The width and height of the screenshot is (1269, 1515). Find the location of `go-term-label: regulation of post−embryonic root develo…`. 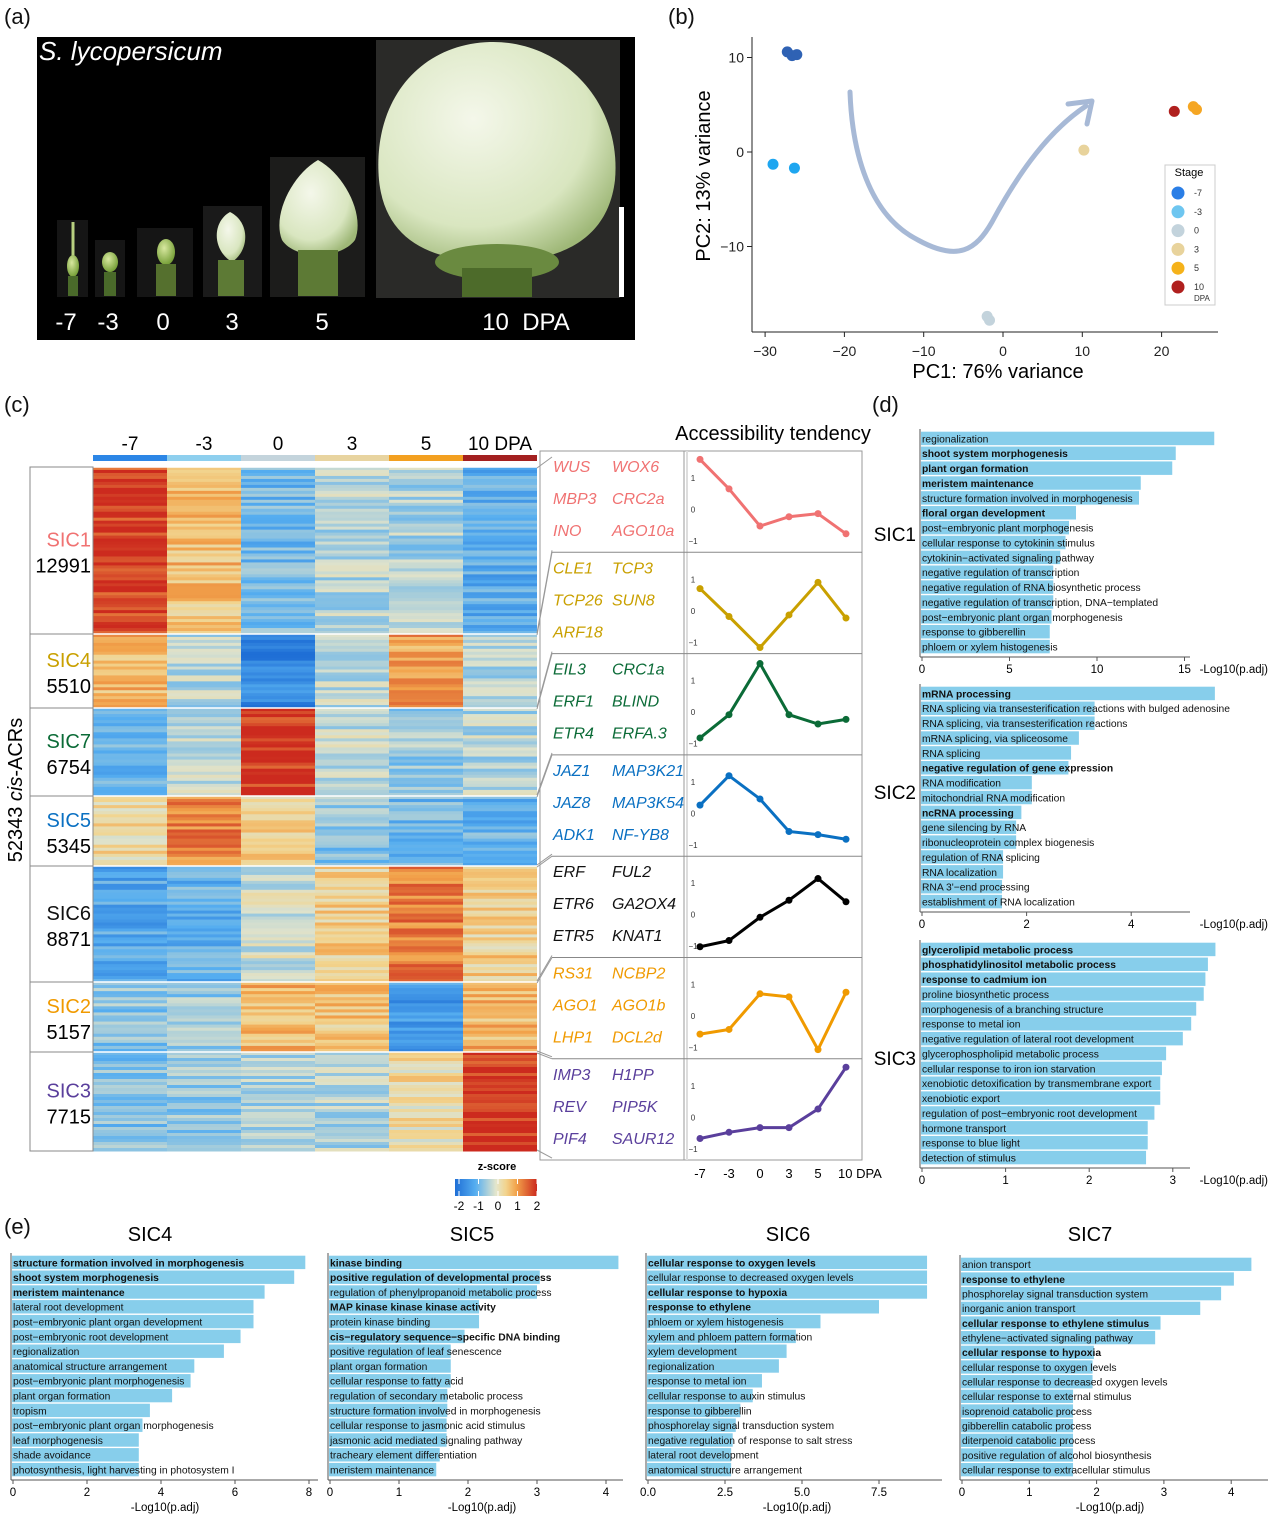

go-term-label: regulation of post−embryonic root develo… is located at coordinates (1029, 1114).